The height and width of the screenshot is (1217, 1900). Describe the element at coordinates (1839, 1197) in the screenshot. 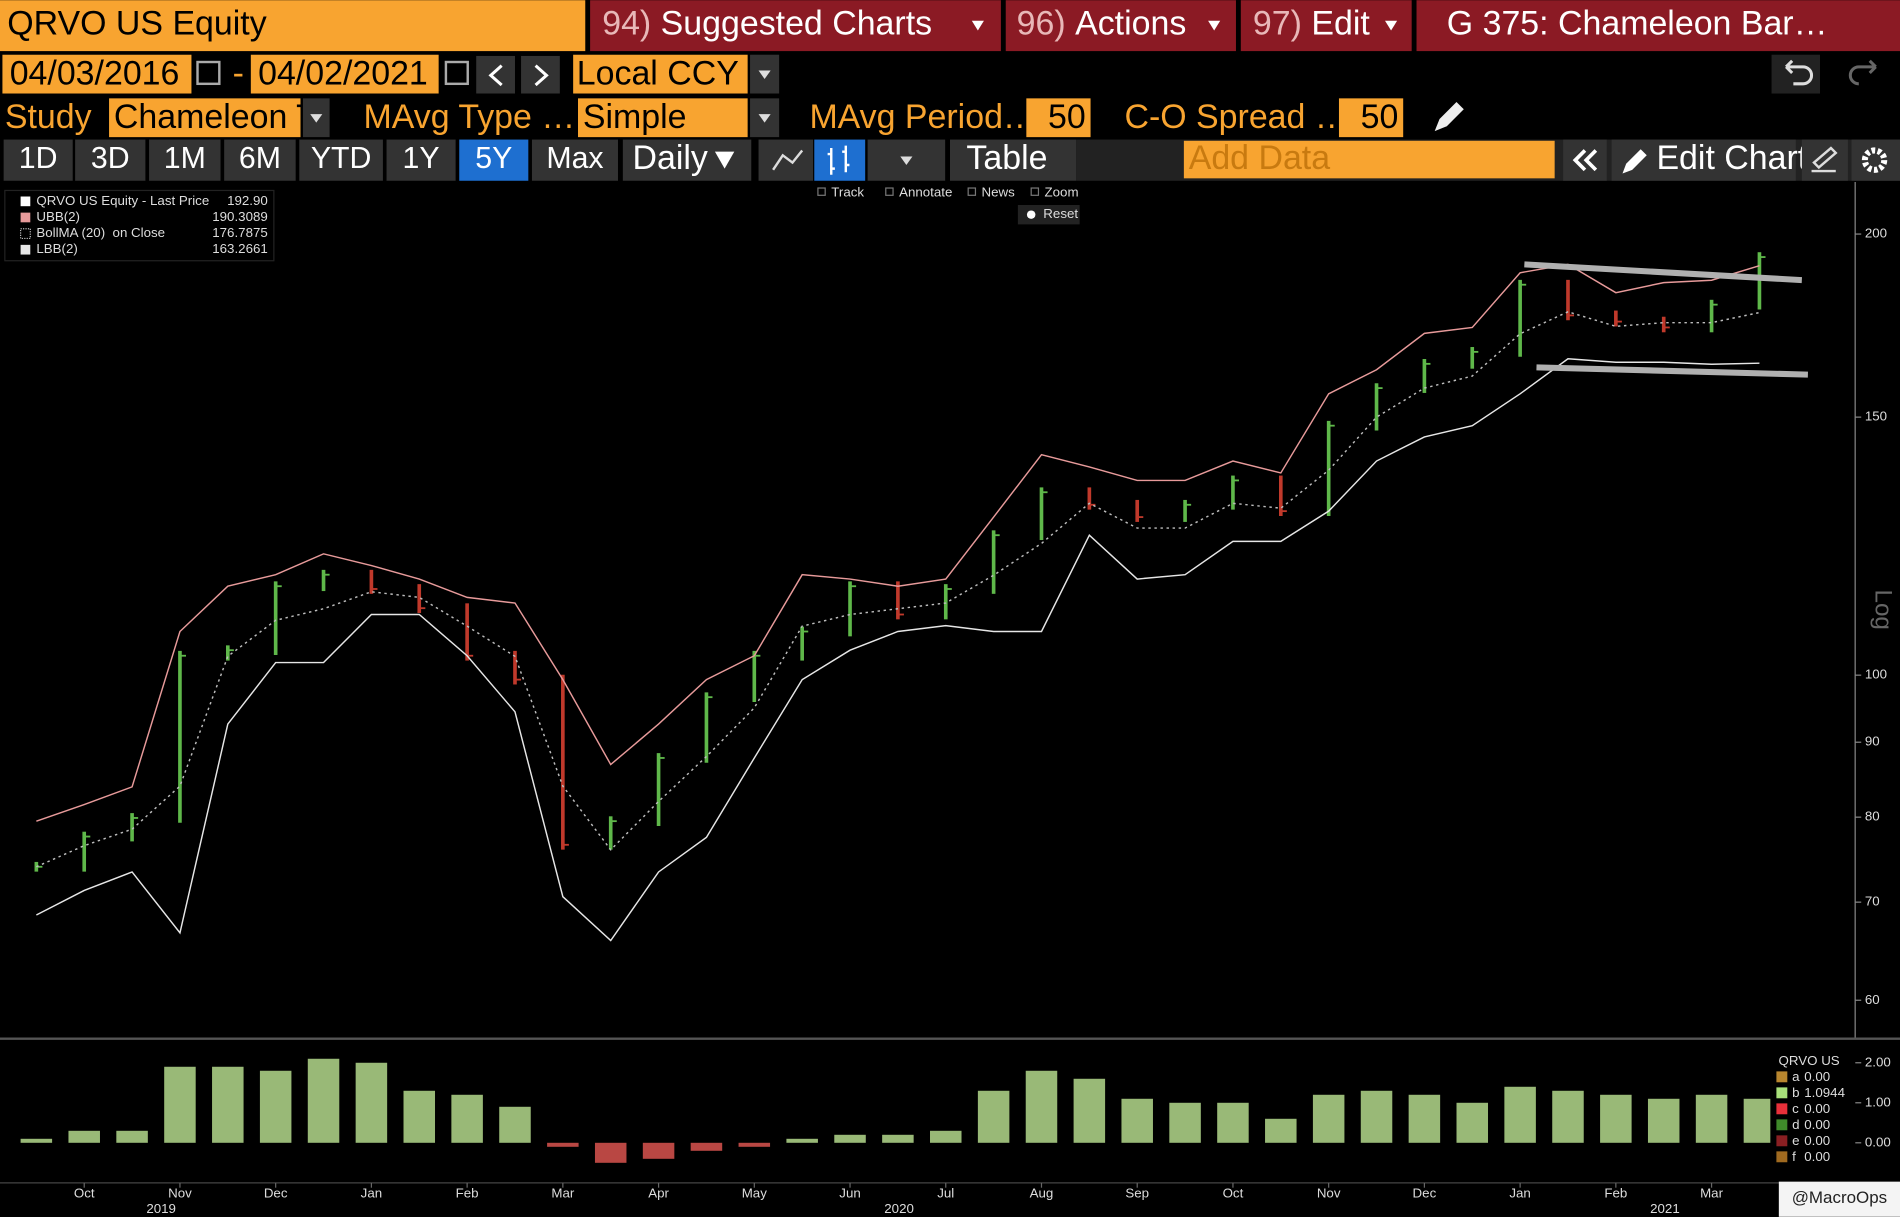

I see `watermark: @MacroOps` at that location.